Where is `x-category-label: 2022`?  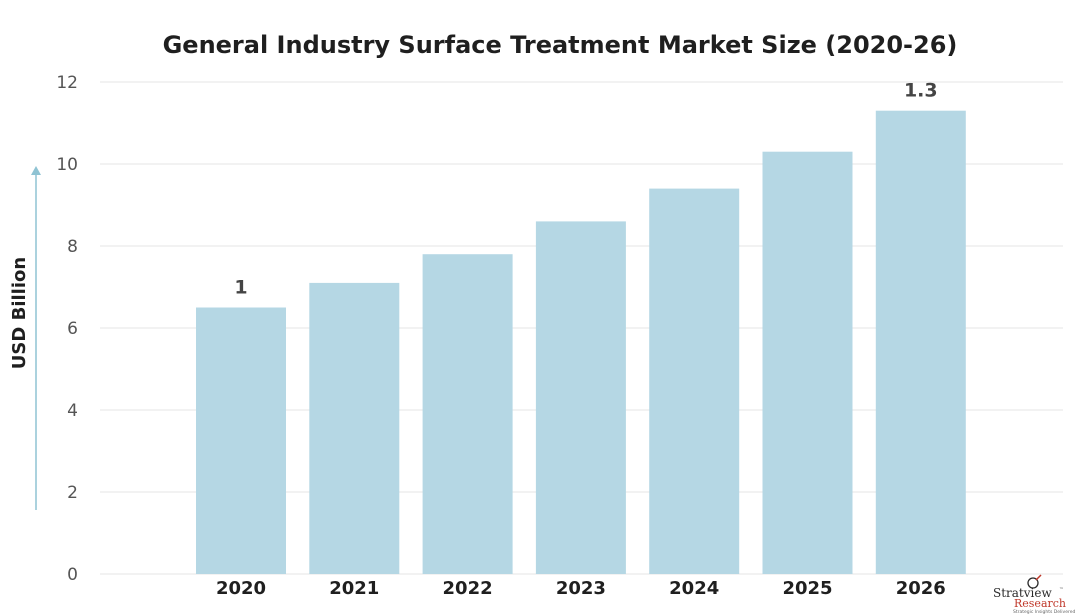
x-category-label: 2022 is located at coordinates (468, 588).